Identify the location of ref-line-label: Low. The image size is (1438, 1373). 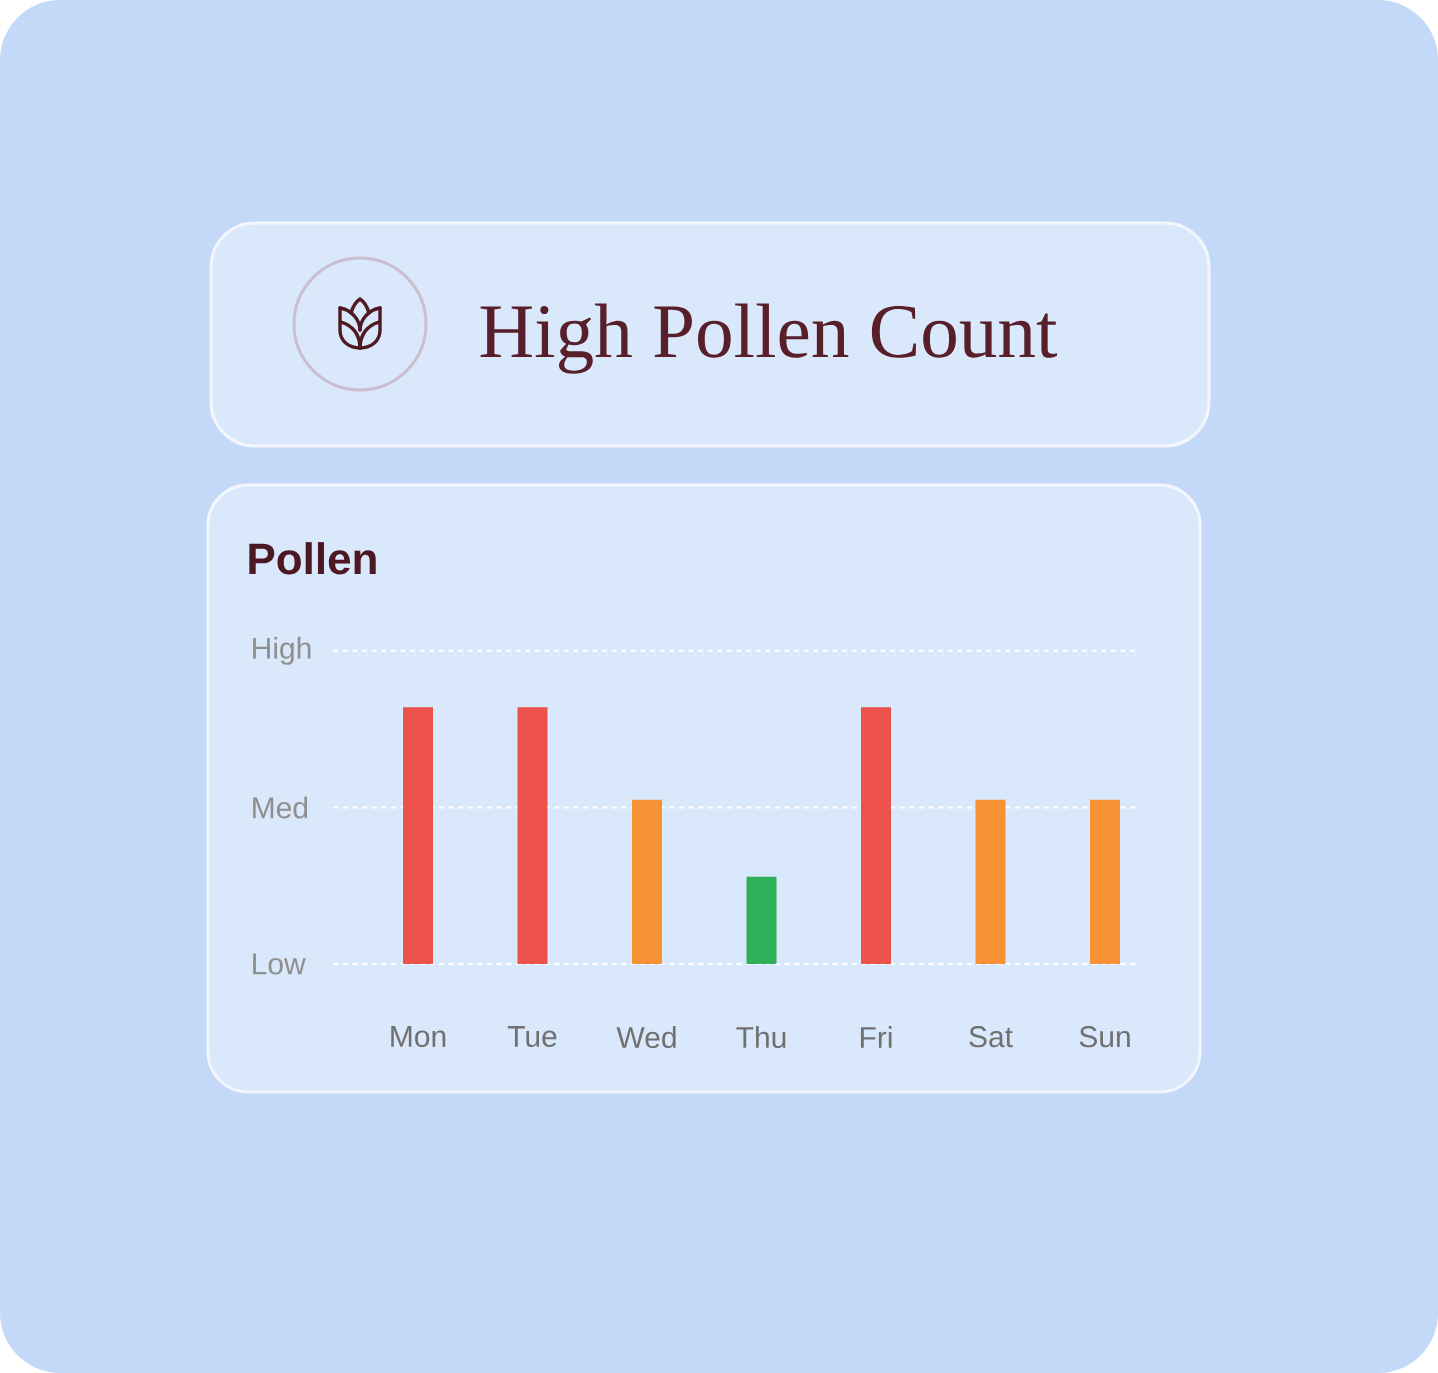
(279, 964).